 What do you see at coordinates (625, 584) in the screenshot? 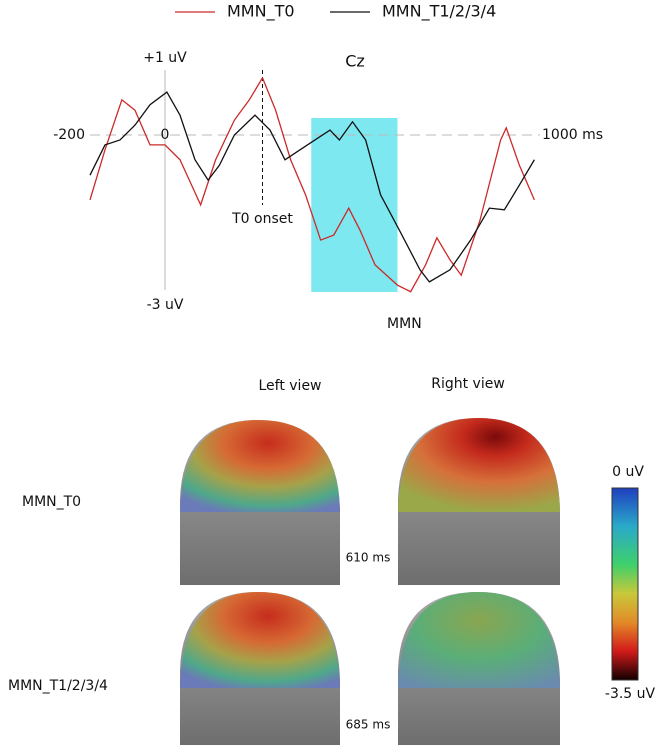
I see `colorbar` at bounding box center [625, 584].